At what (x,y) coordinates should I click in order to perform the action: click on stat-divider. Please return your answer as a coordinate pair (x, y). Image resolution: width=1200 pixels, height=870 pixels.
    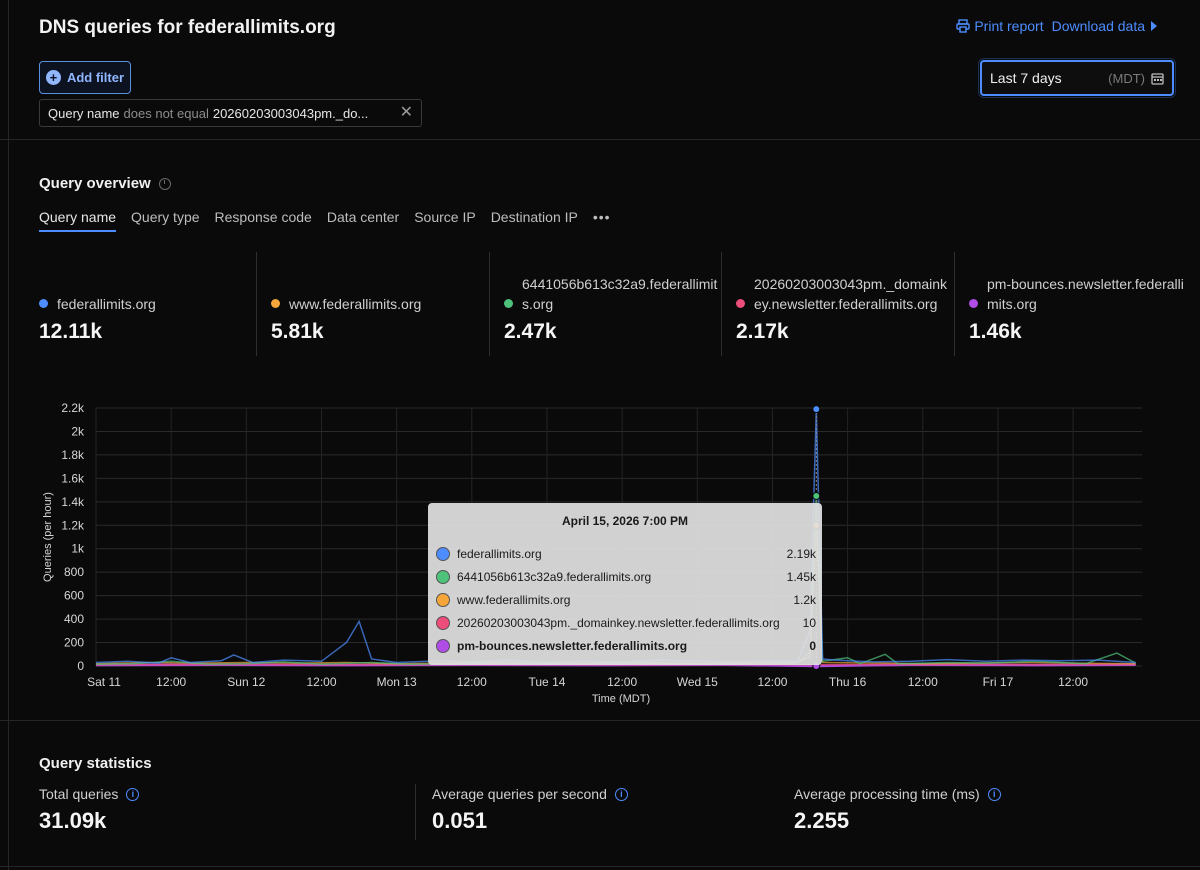
    Looking at the image, I should click on (415, 812).